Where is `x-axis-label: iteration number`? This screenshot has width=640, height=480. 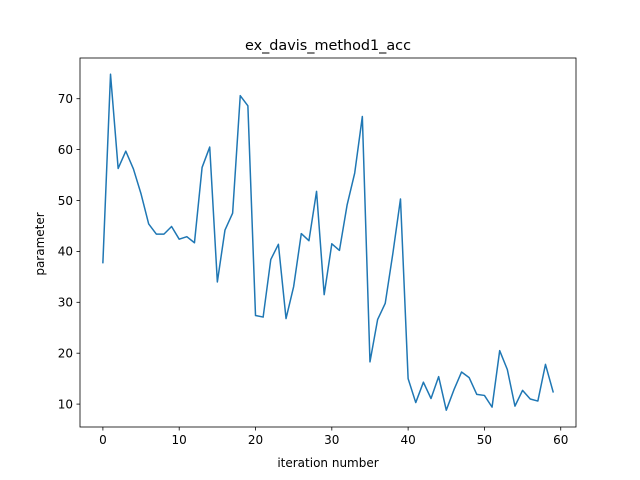
x-axis-label: iteration number is located at coordinates (327, 463).